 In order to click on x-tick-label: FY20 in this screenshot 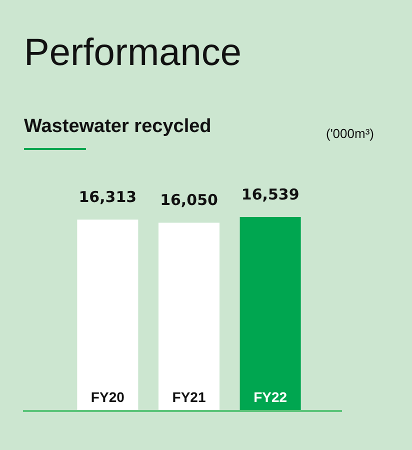, I will do `click(107, 396)`.